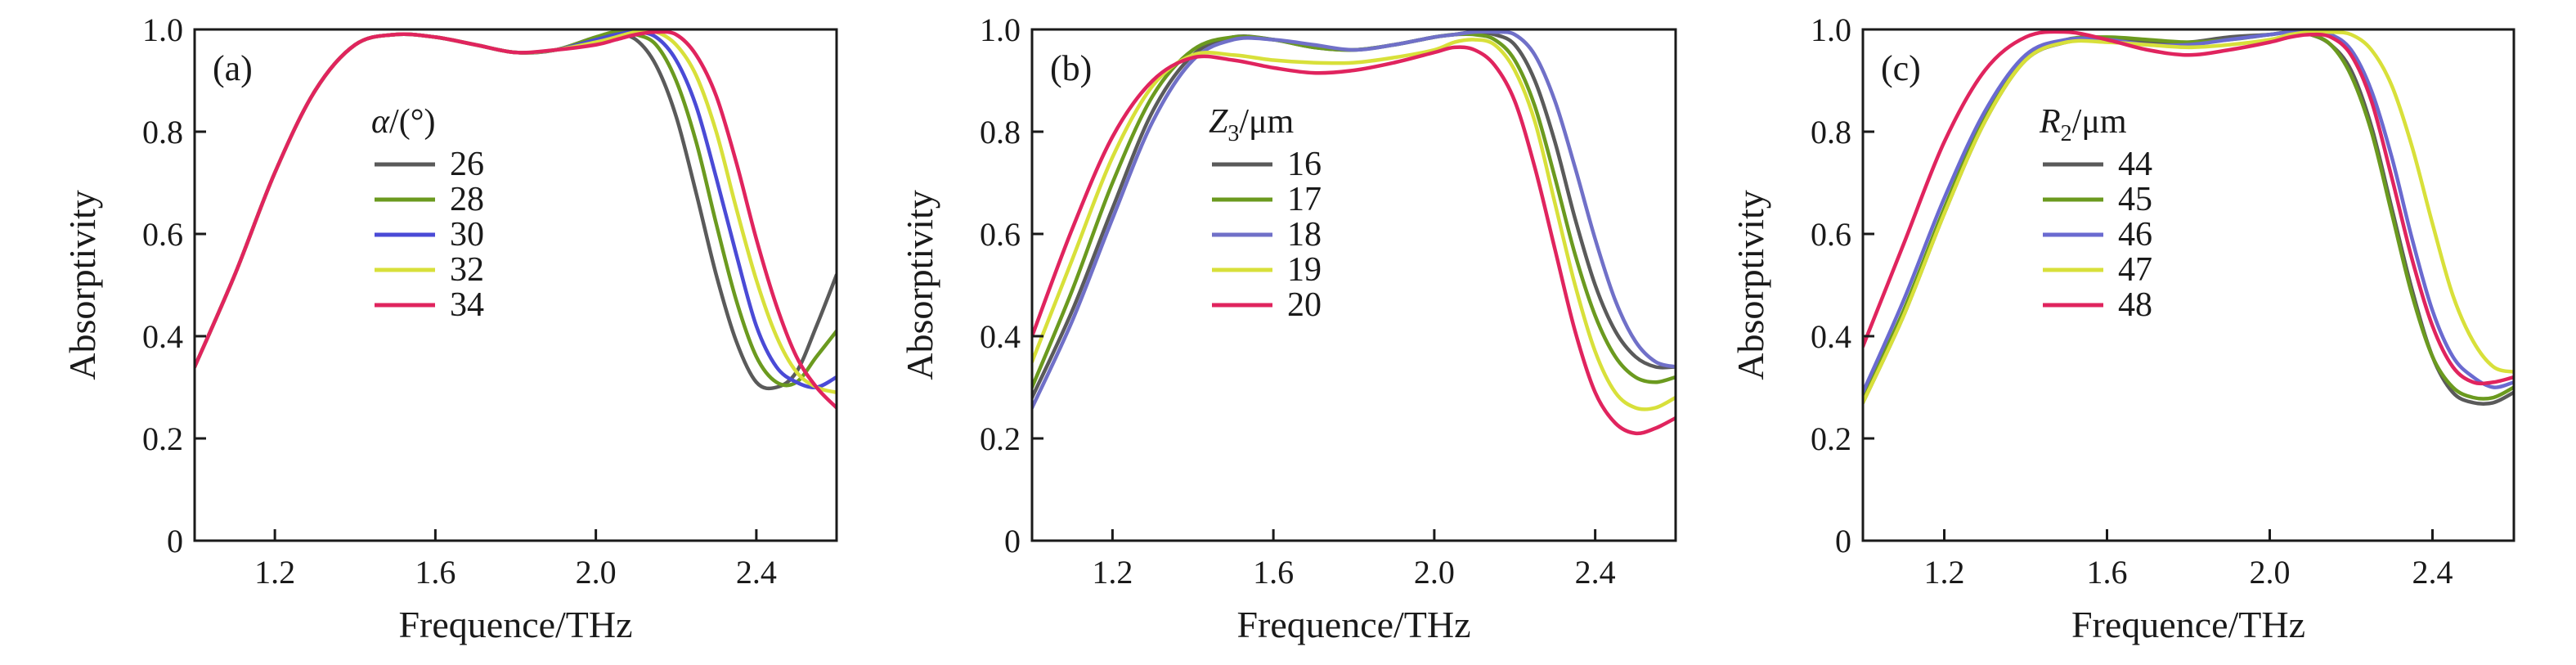 The height and width of the screenshot is (665, 2576). What do you see at coordinates (2135, 164) in the screenshot?
I see `legend-label: 44` at bounding box center [2135, 164].